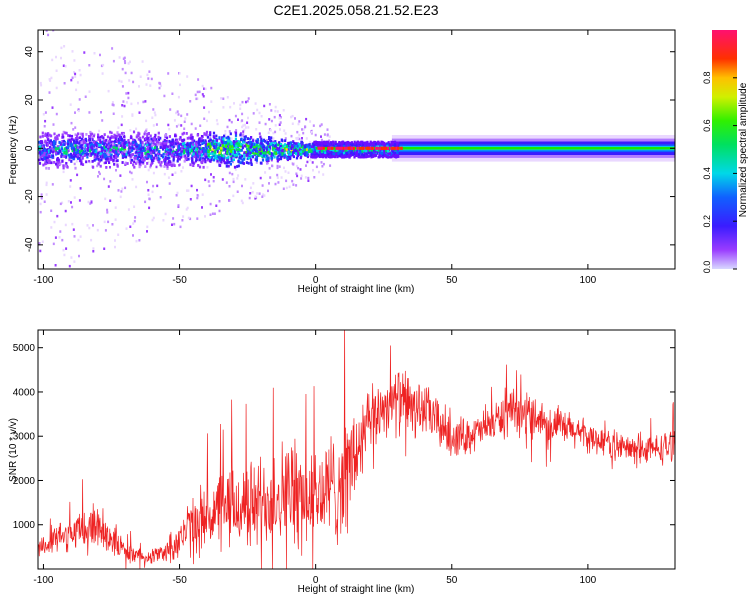  Describe the element at coordinates (43, 580) in the screenshot. I see `x-tick-label: -100` at that location.